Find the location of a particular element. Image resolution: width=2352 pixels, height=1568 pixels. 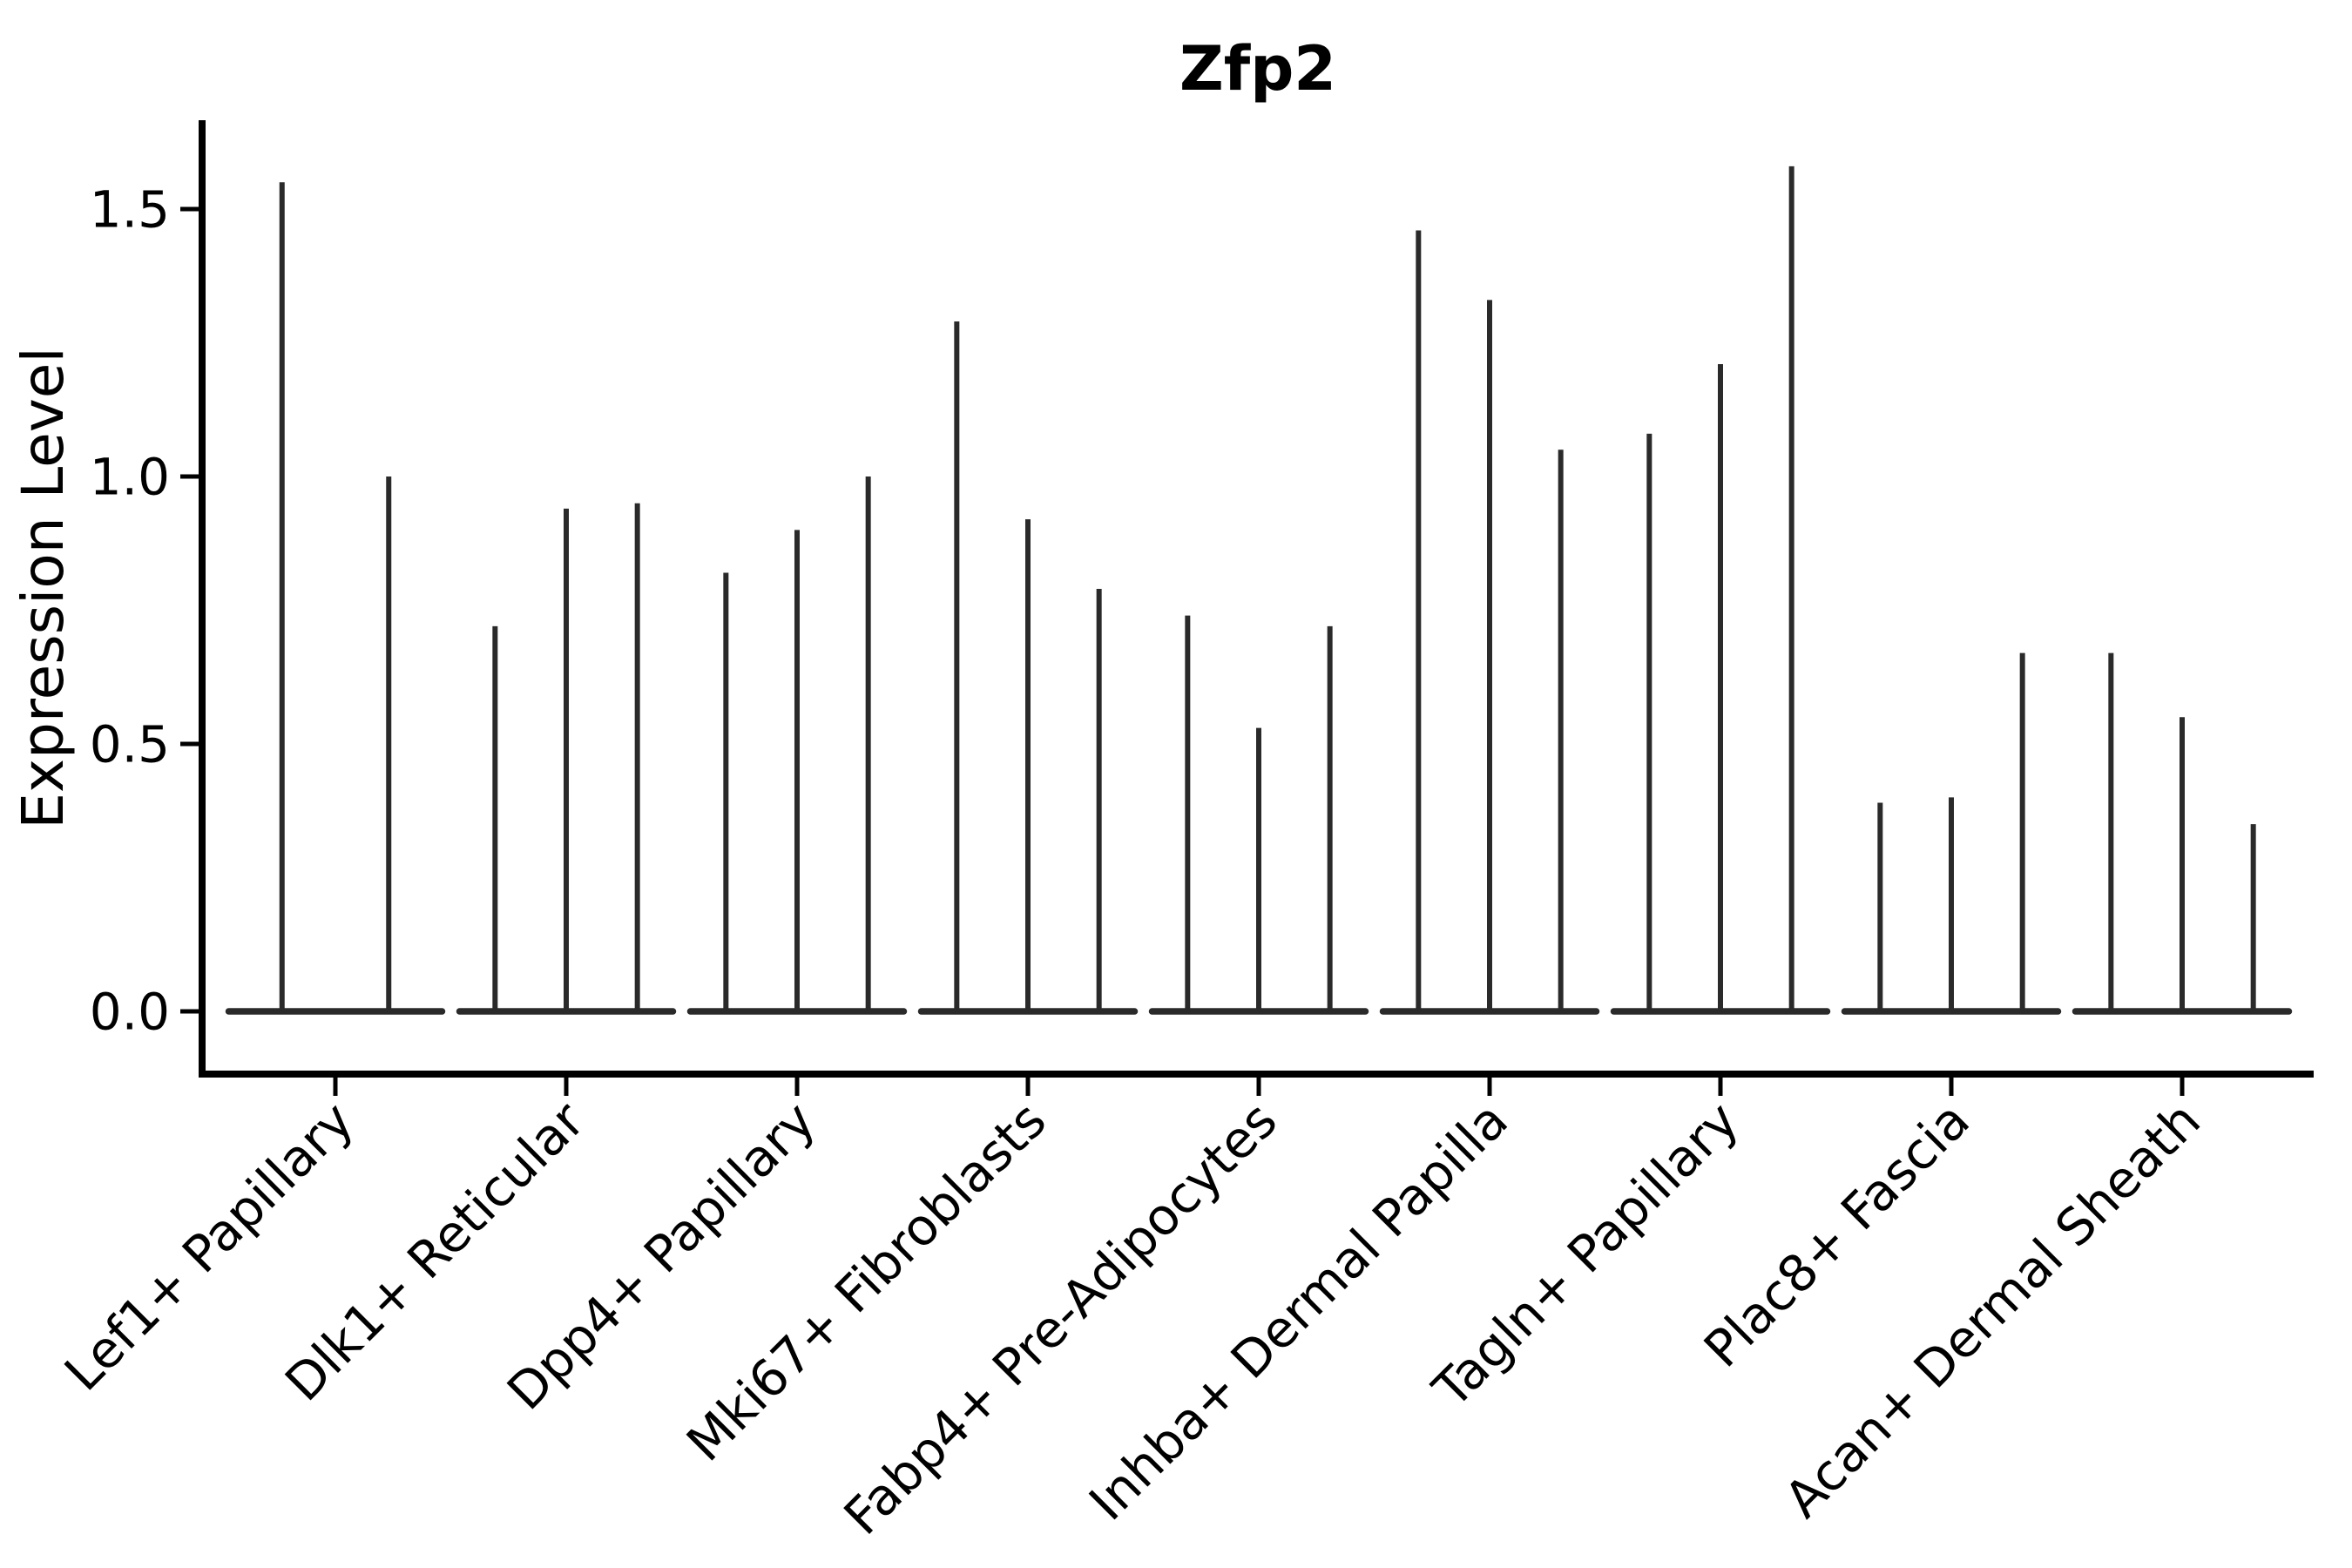

y-tick-label: 0.0 is located at coordinates (130, 1012).